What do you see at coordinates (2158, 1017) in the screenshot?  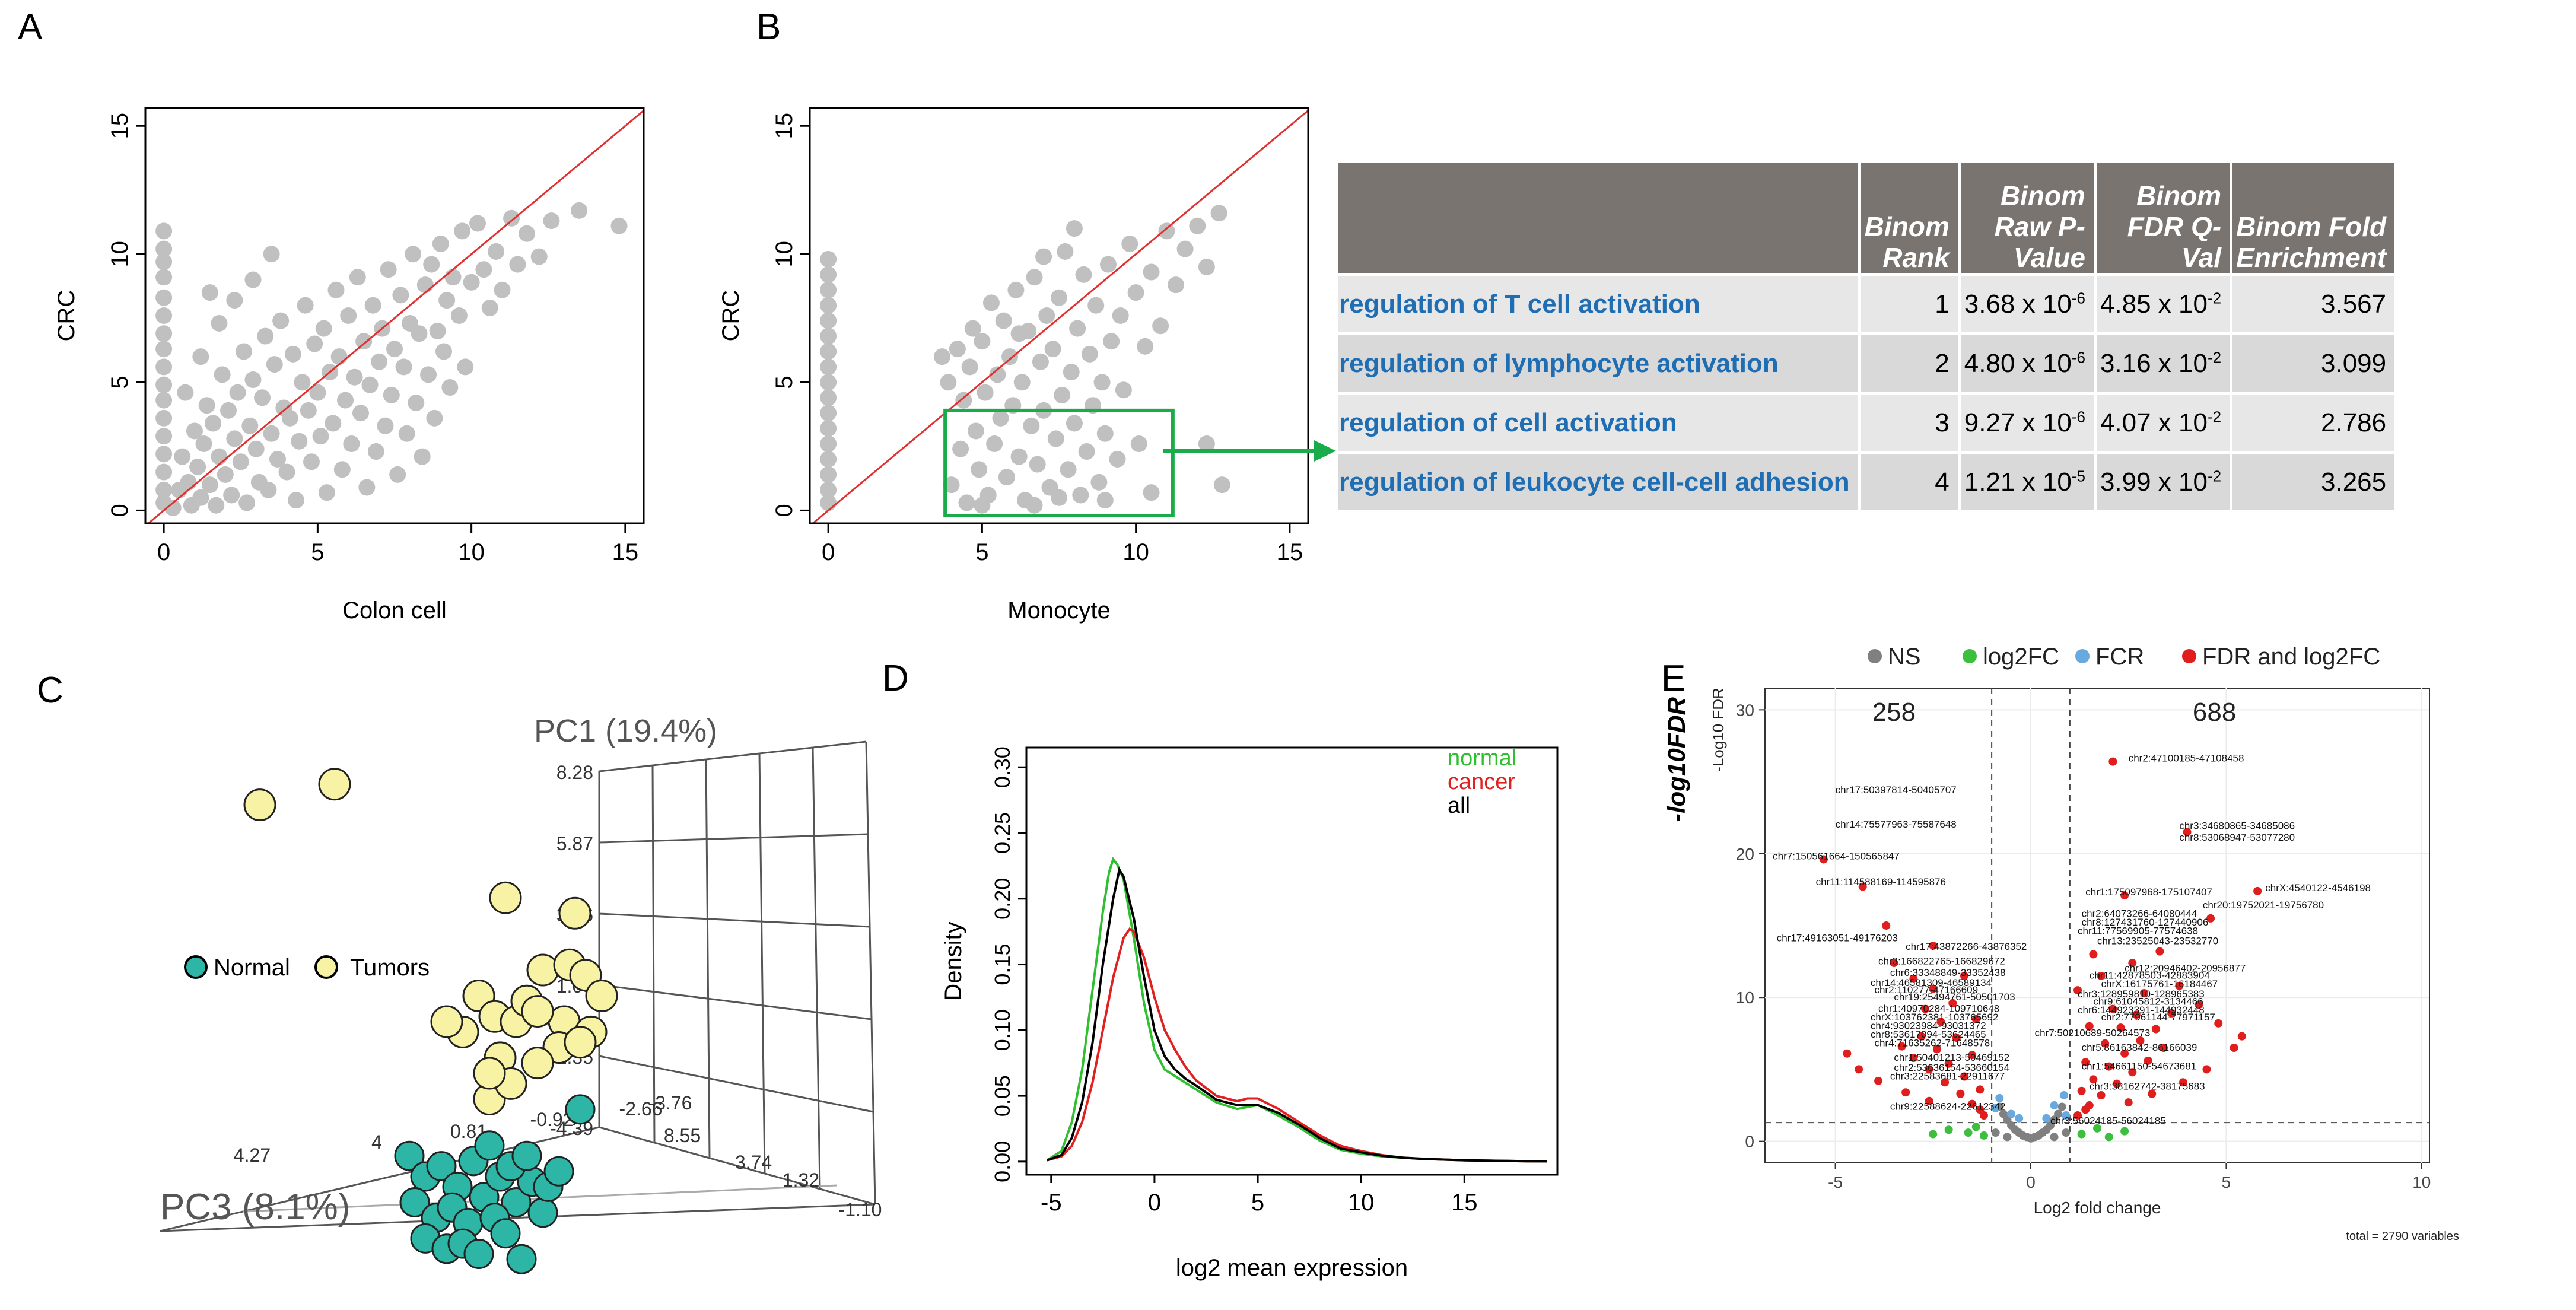 I see `region-label: chr2:77961144-77971157` at bounding box center [2158, 1017].